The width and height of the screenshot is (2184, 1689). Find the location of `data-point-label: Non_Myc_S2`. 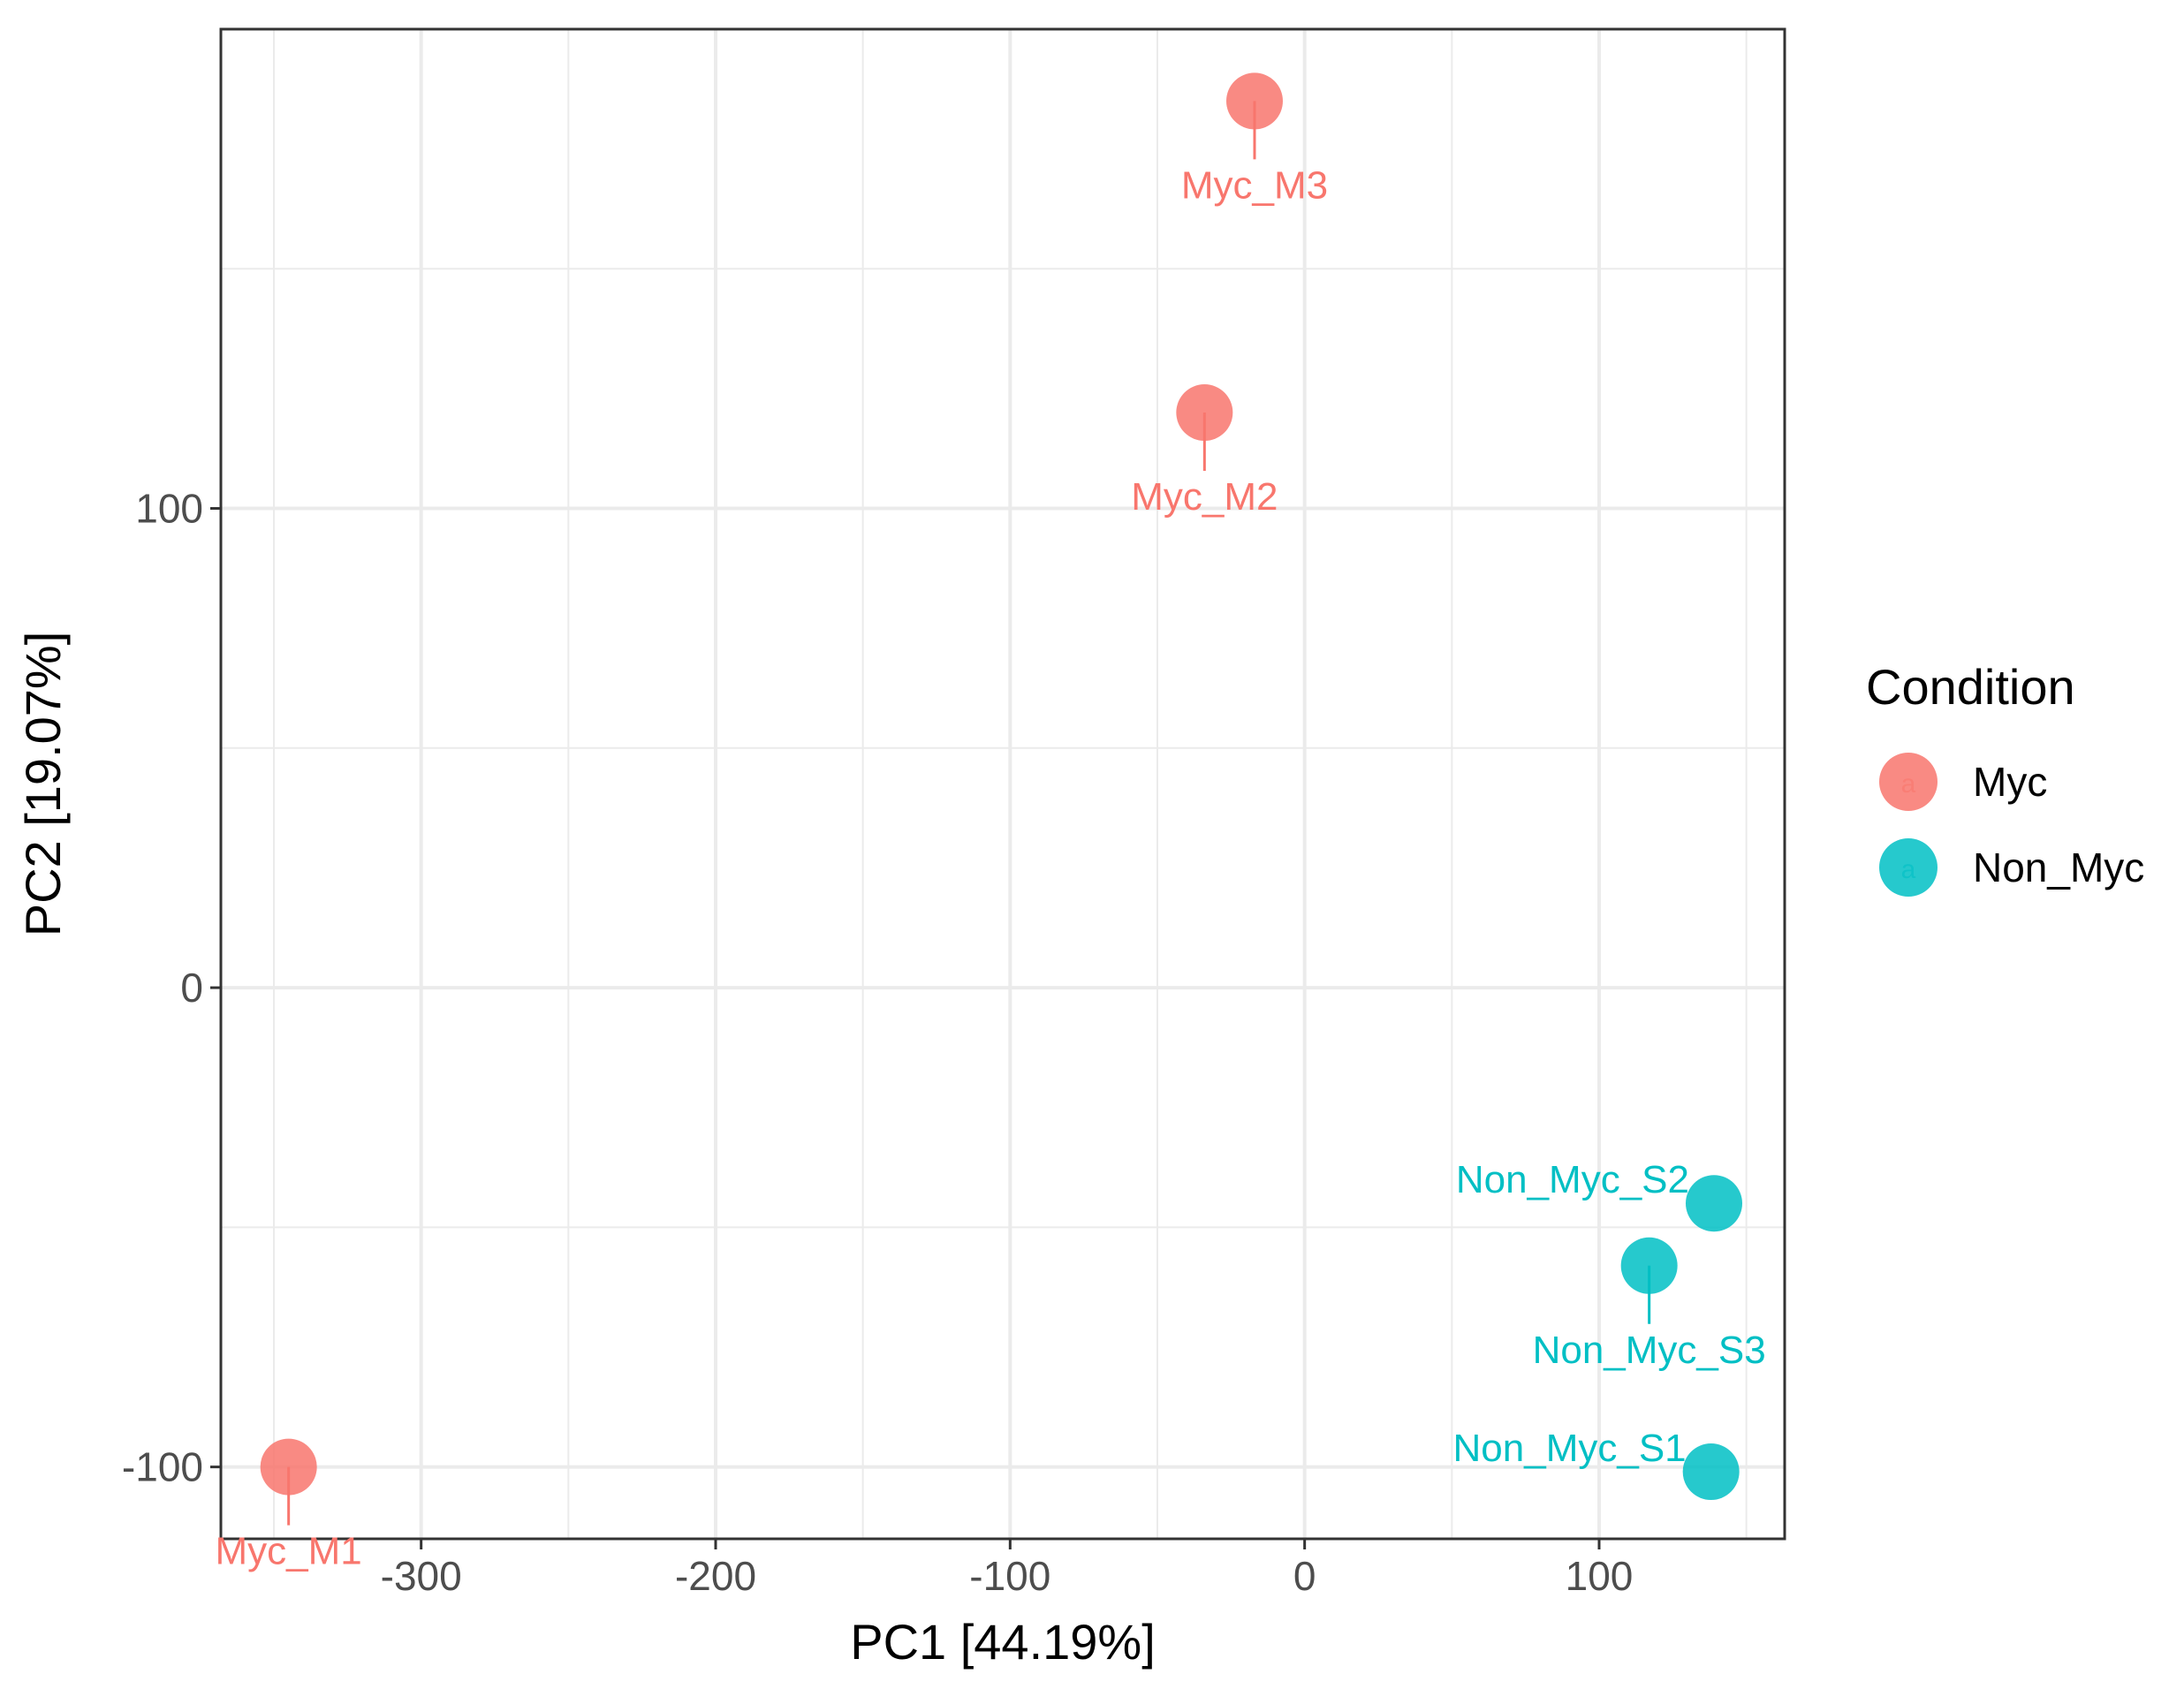

data-point-label: Non_Myc_S2 is located at coordinates (1572, 1179).